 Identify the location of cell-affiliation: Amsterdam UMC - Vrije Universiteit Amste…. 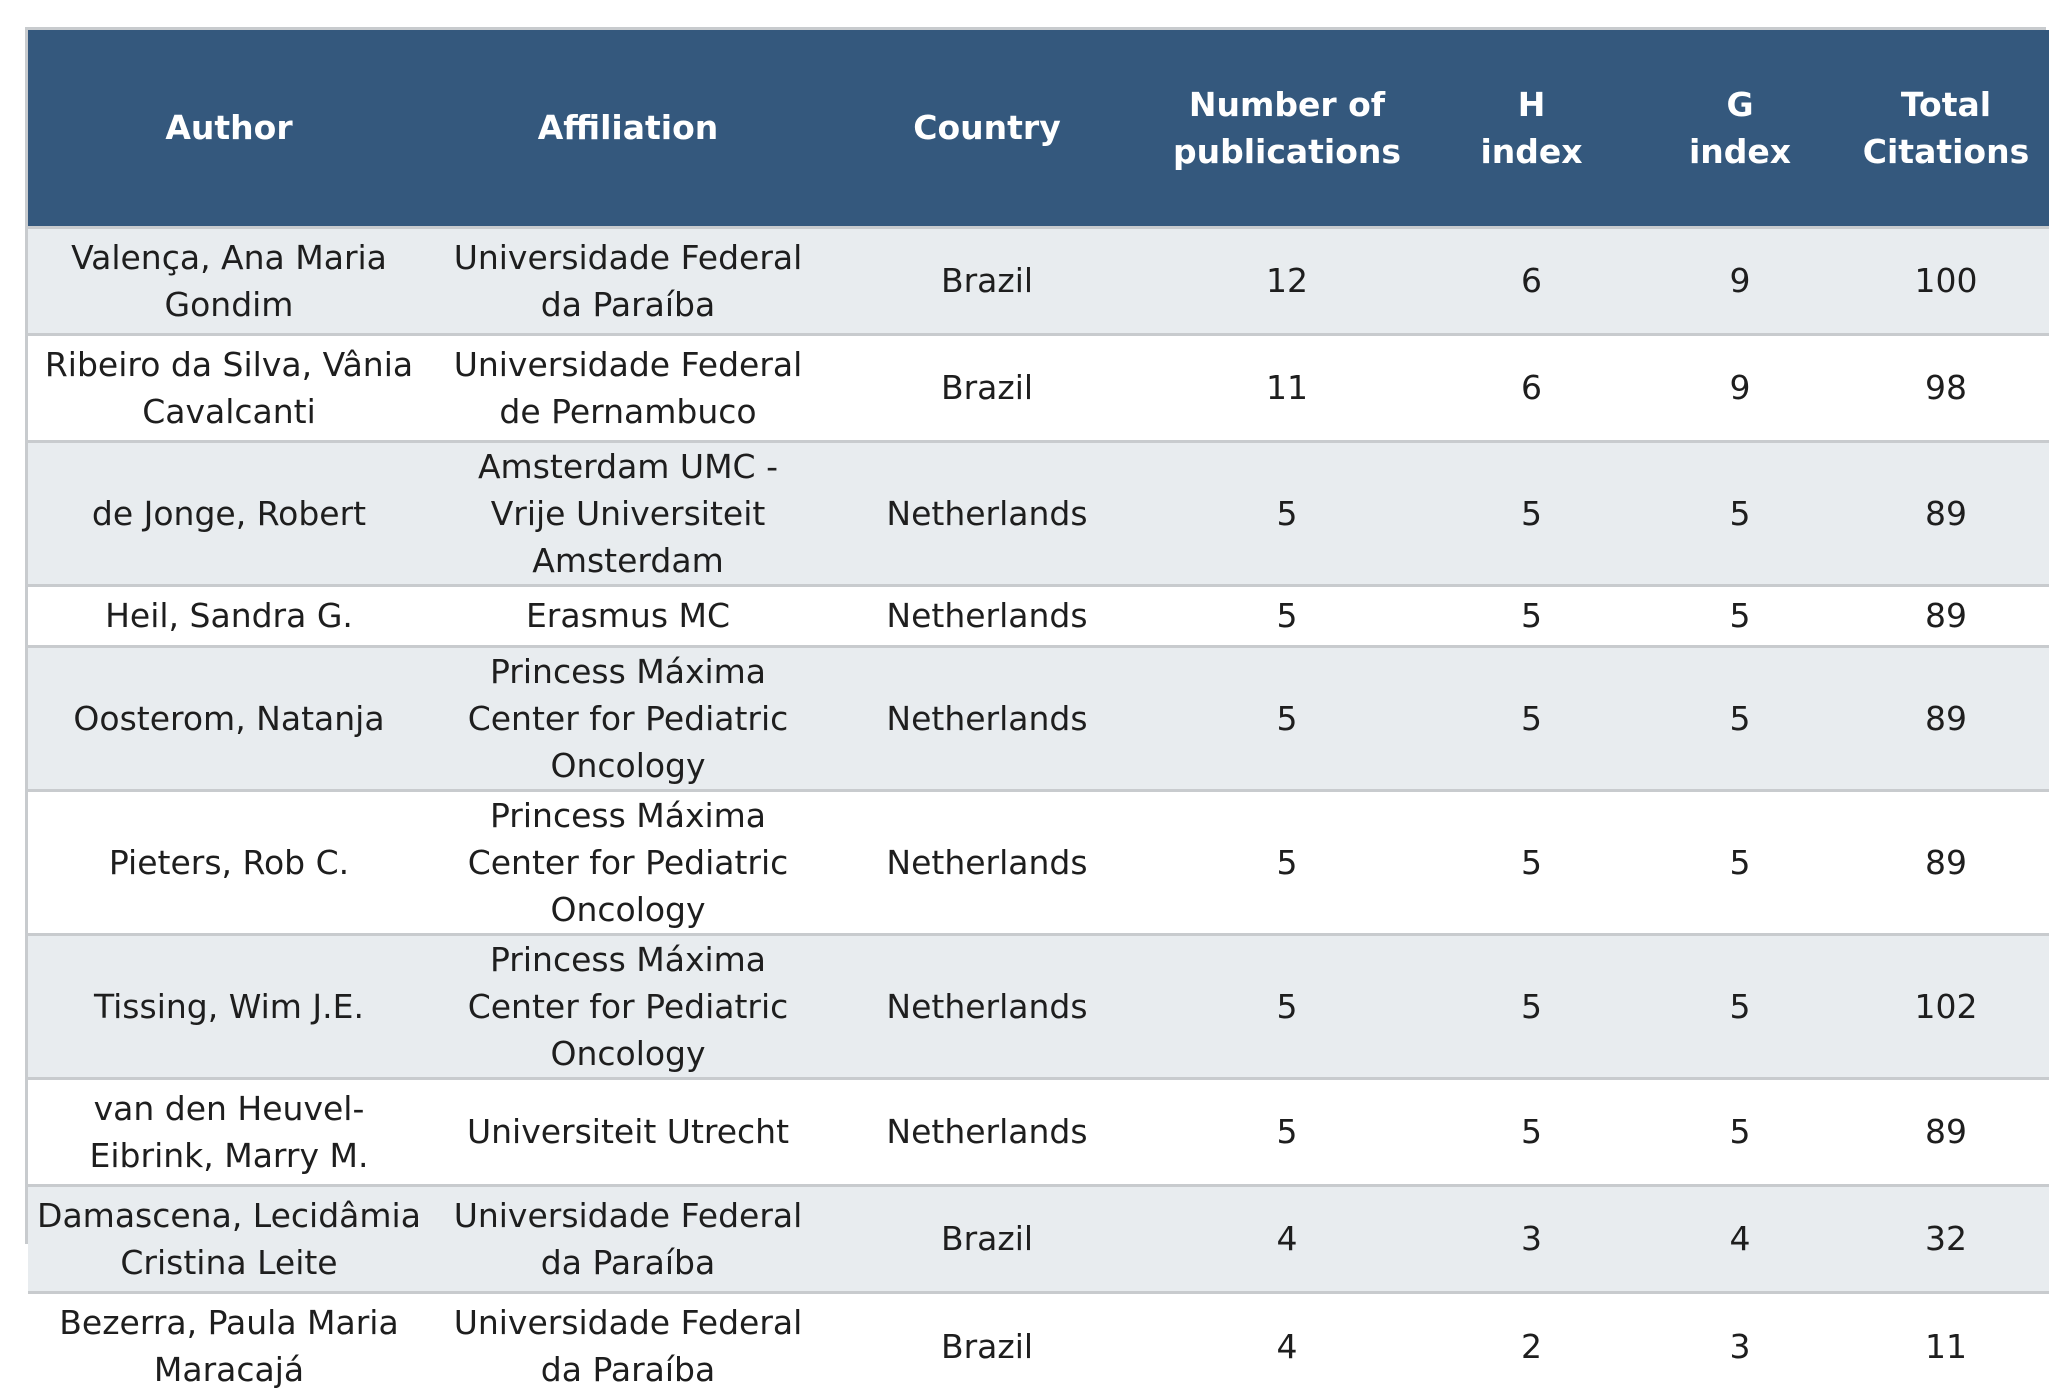
(627, 513).